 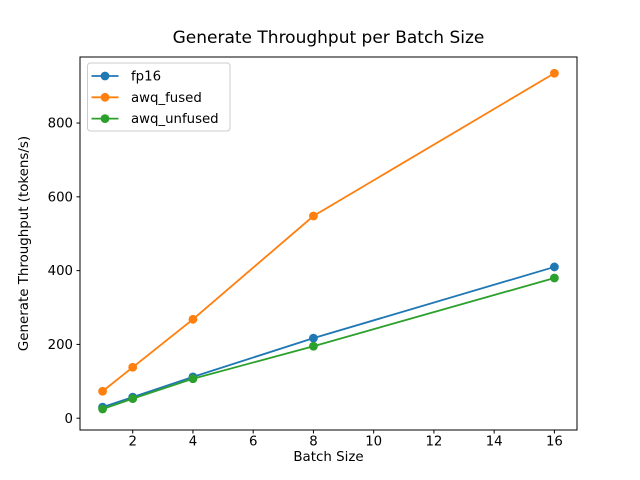 What do you see at coordinates (329, 38) in the screenshot?
I see `chart-title: Generate Throughput per Batch Size` at bounding box center [329, 38].